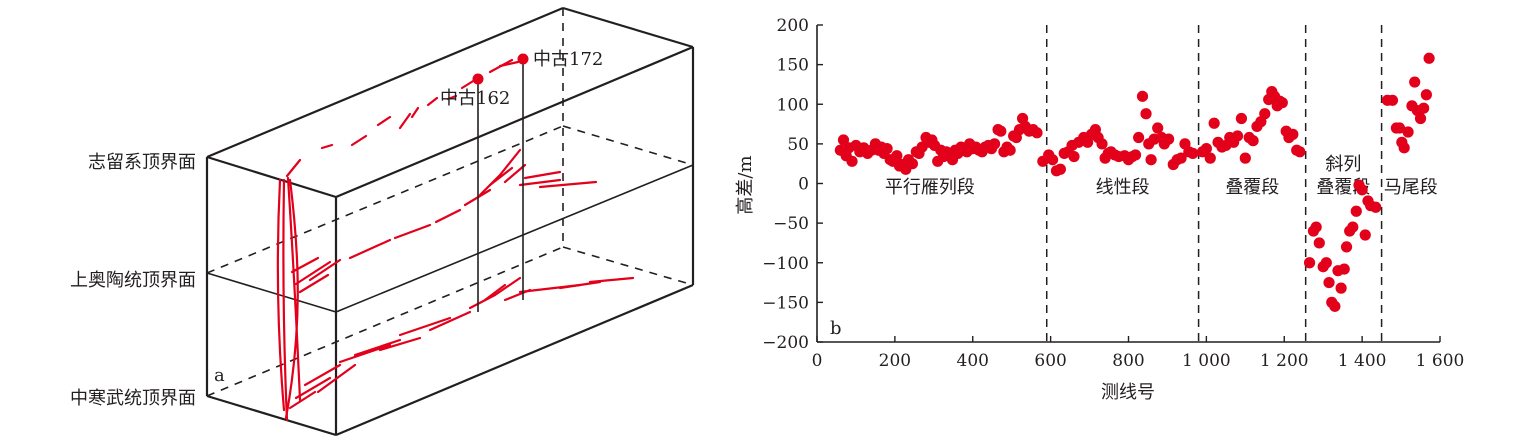 The width and height of the screenshot is (1516, 446). Describe the element at coordinates (1128, 392) in the screenshot. I see `x-axis-label: 测线号` at that location.